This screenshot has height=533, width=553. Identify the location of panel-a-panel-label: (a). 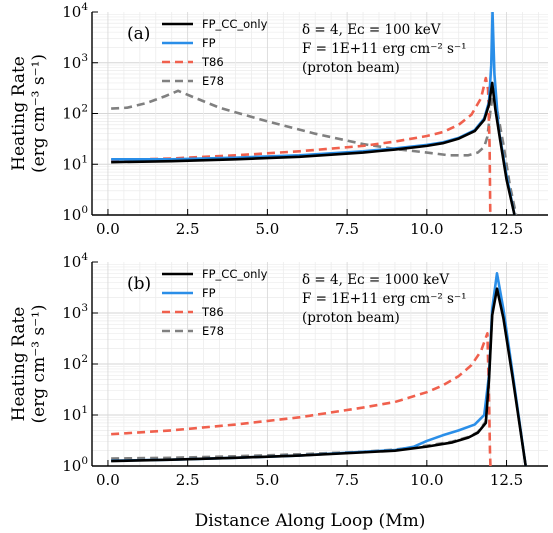
(138, 34).